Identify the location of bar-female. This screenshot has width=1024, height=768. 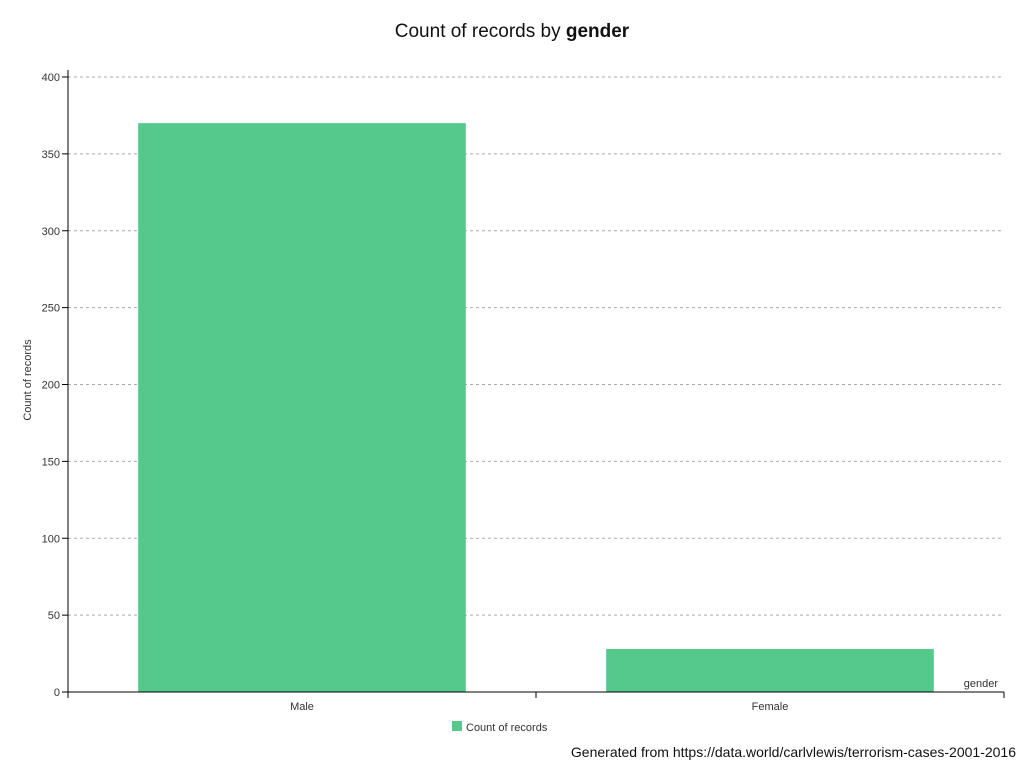
(770, 670).